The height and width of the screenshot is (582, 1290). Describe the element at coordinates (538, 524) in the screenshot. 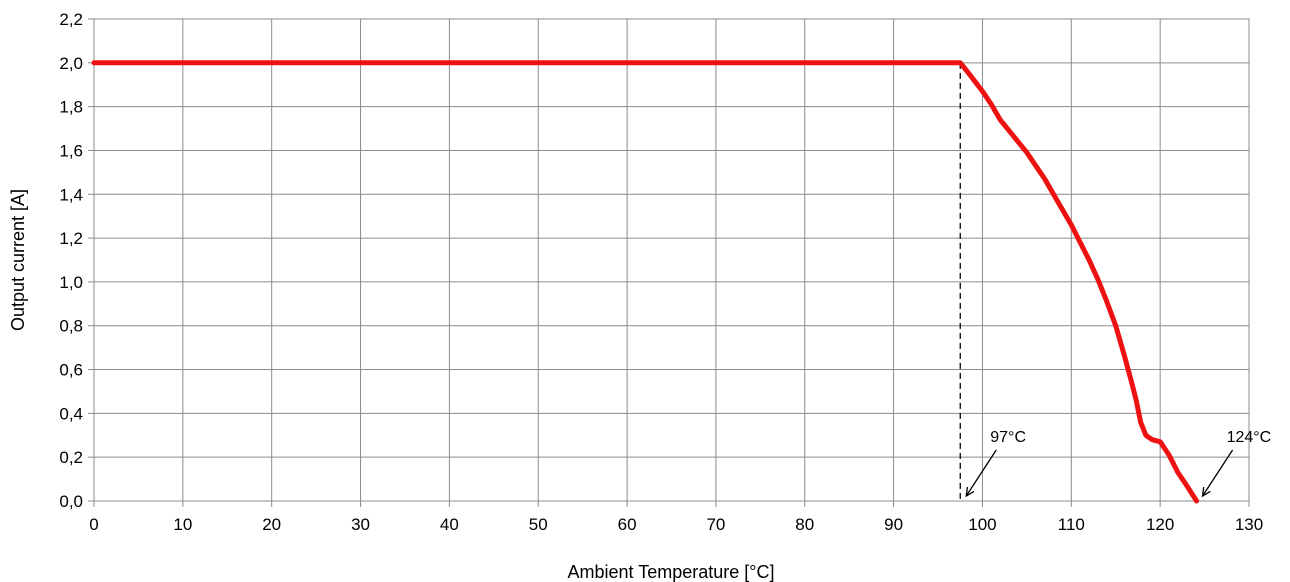

I see `x-tick-label: 50` at that location.